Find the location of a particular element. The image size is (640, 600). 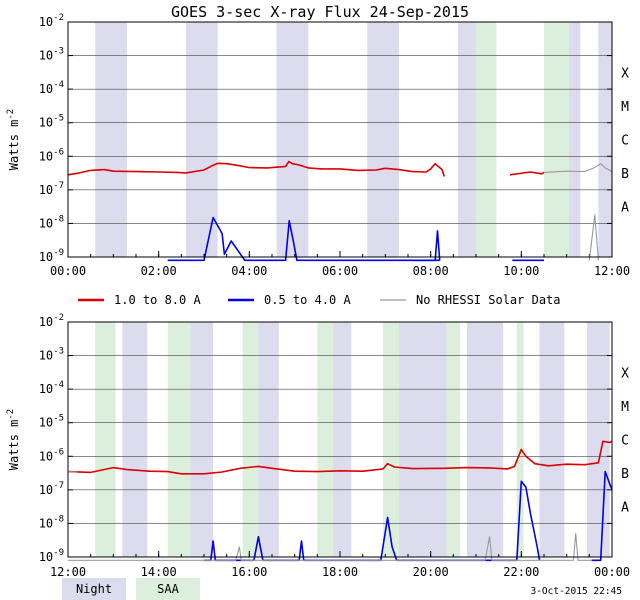

legend-saa-label: SAA is located at coordinates (168, 589).